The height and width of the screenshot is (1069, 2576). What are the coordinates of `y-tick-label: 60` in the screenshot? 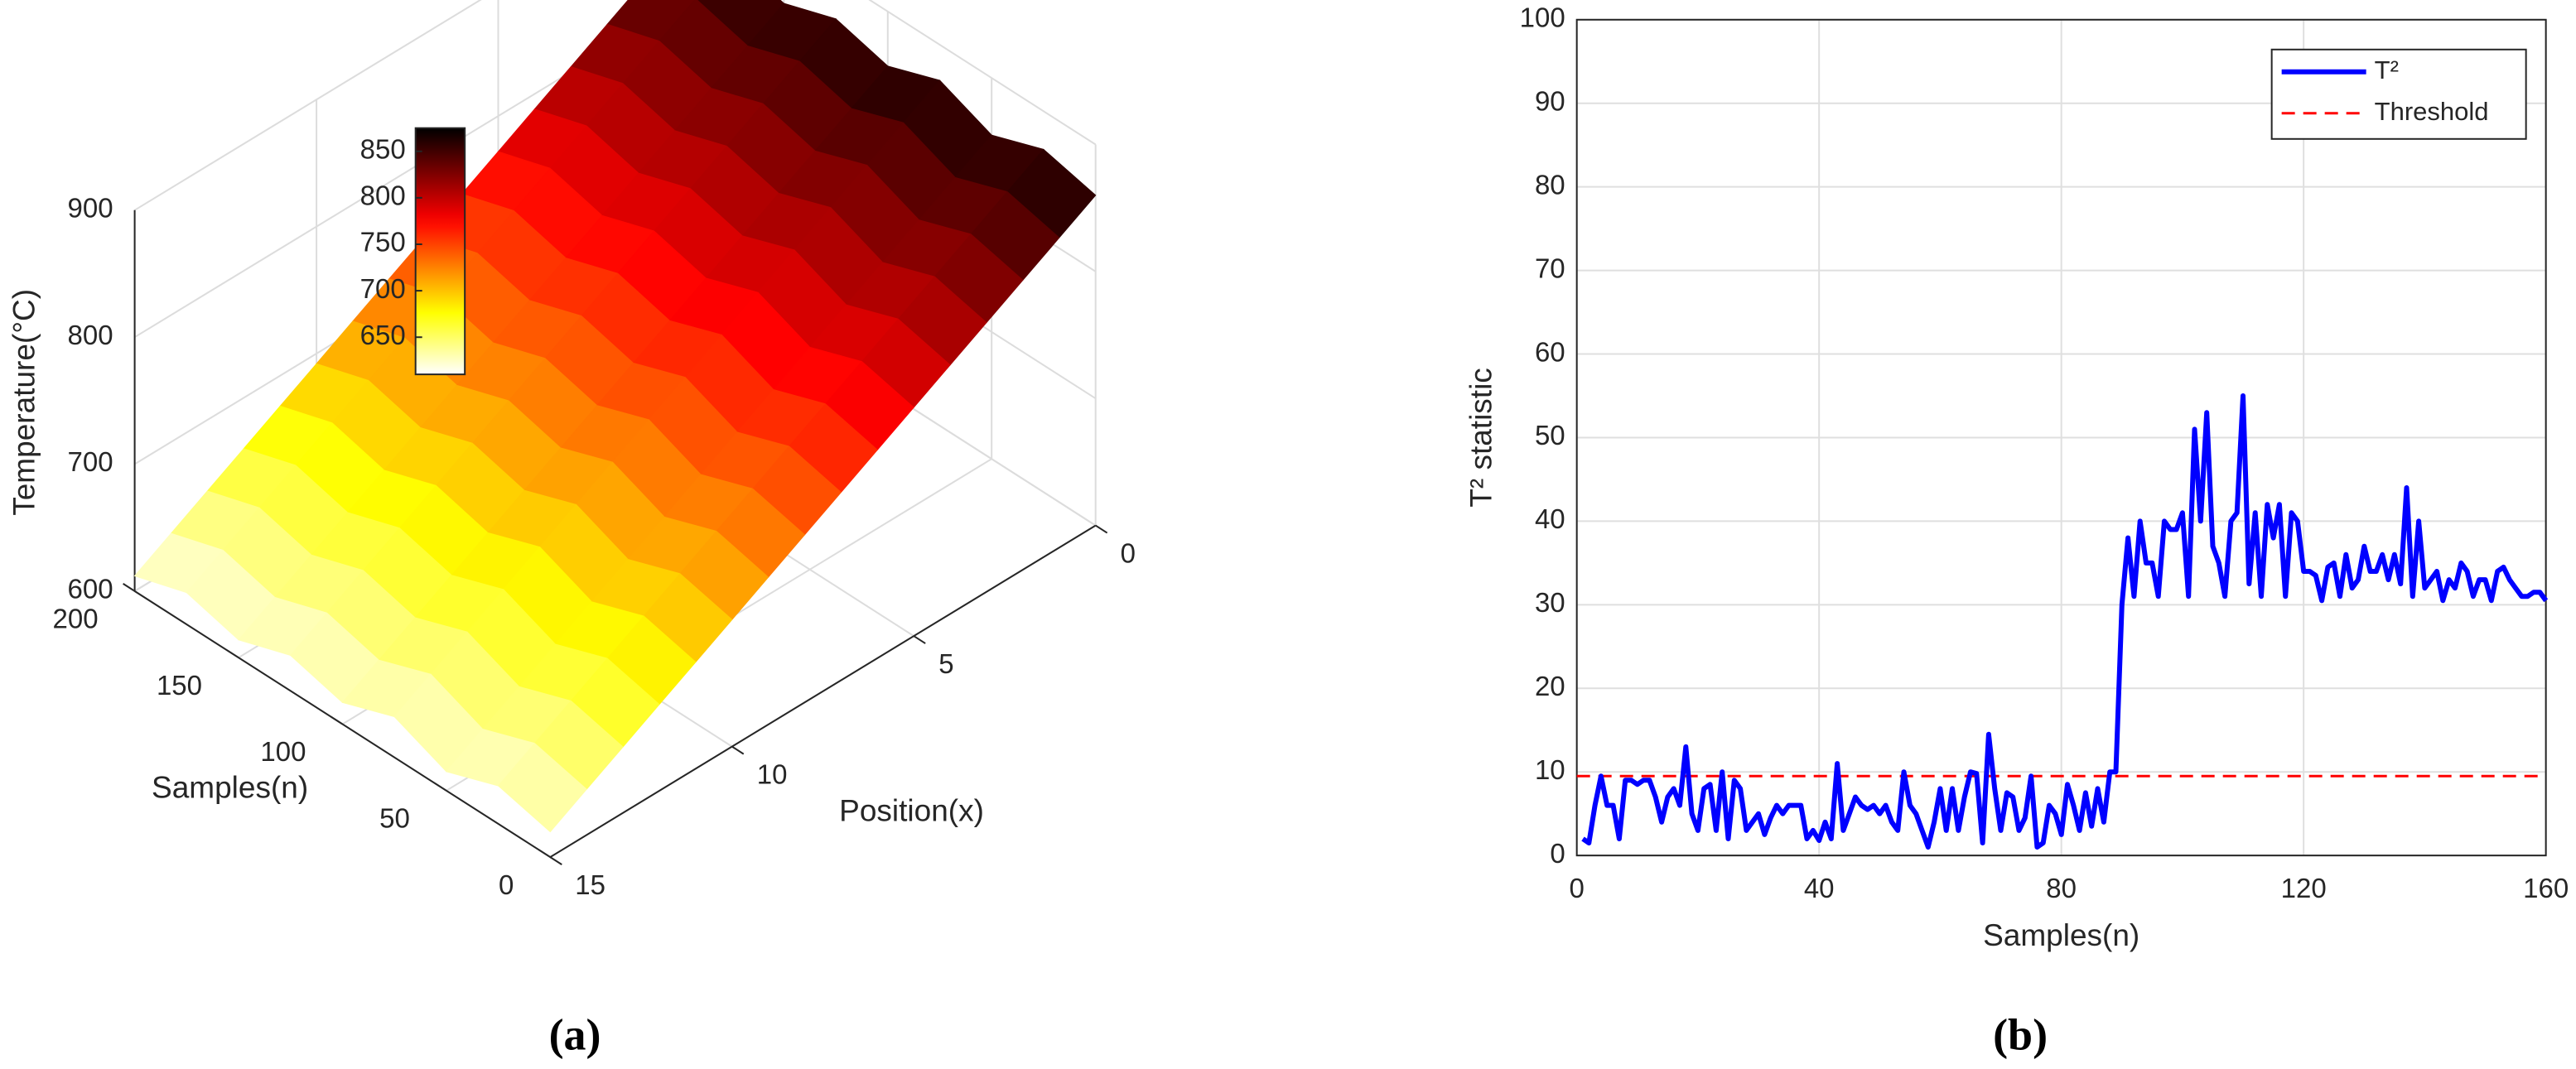 It's located at (1550, 351).